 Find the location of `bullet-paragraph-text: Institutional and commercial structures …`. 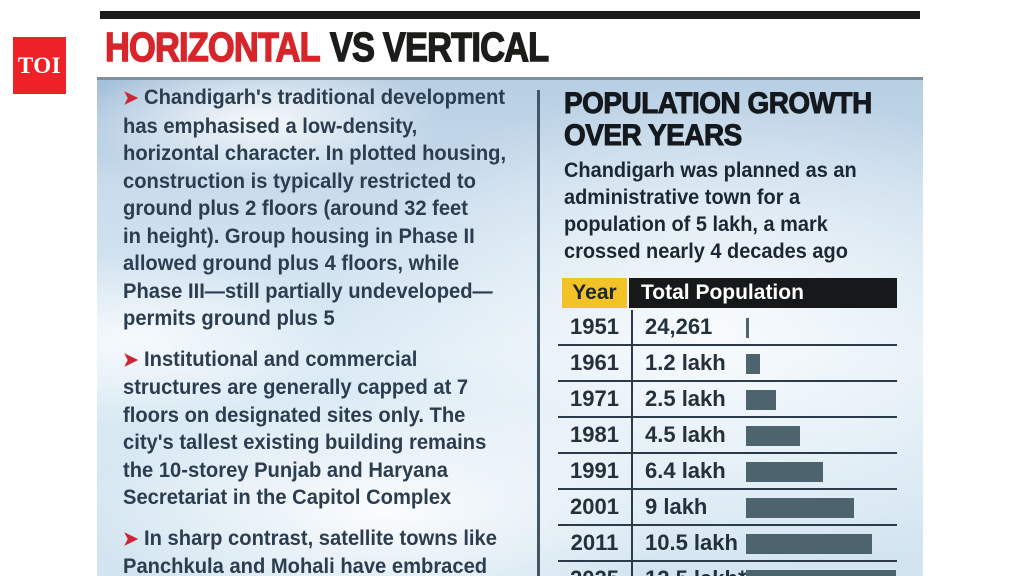

bullet-paragraph-text: Institutional and commercial structures … is located at coordinates (305, 428).